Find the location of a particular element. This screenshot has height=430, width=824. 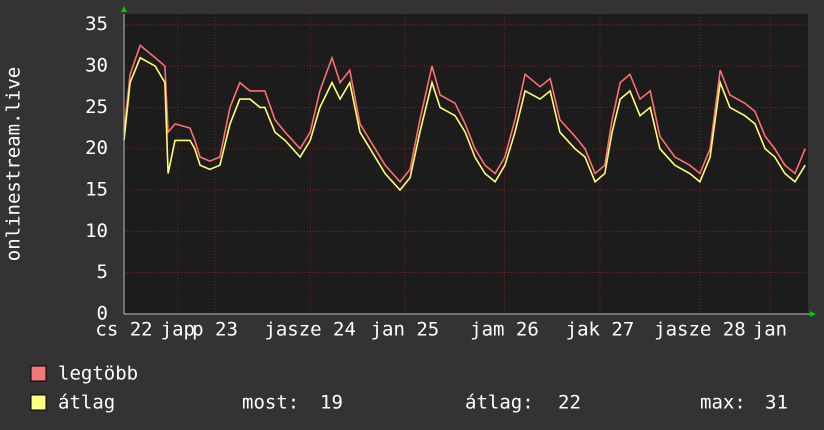

y-axis-arrow is located at coordinates (124, 9).